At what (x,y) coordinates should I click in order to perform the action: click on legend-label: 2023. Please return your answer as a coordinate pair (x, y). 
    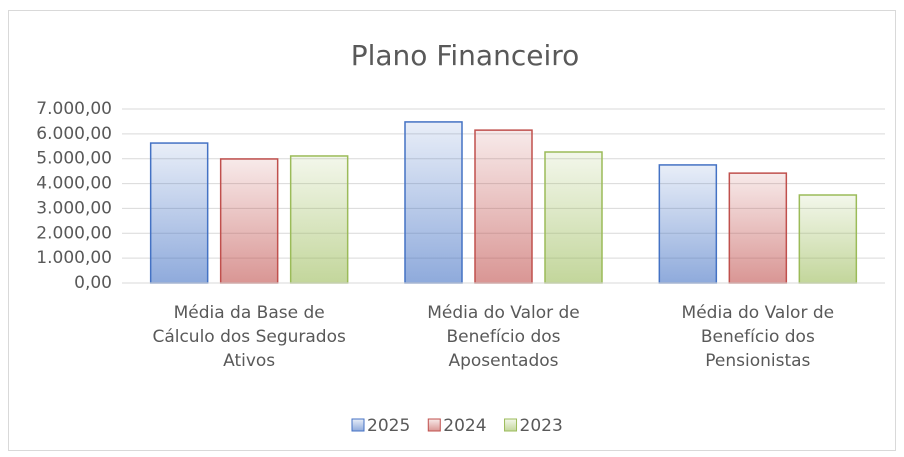
    Looking at the image, I should click on (541, 426).